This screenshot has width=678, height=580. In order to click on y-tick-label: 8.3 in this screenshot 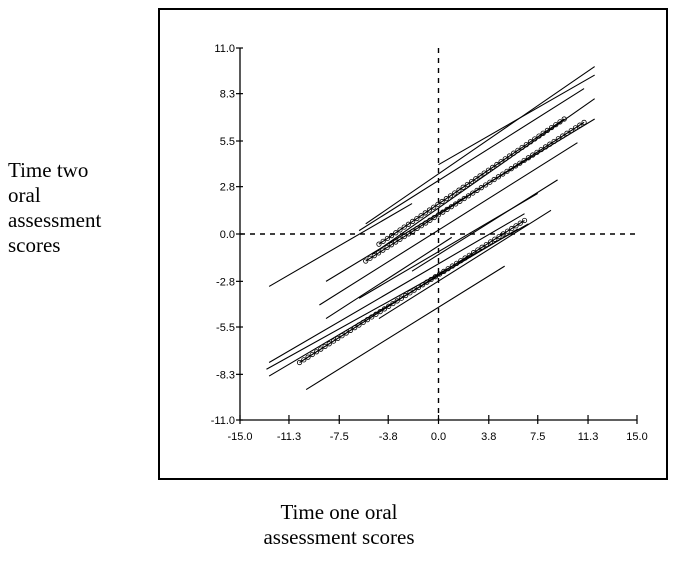, I will do `click(227, 95)`.